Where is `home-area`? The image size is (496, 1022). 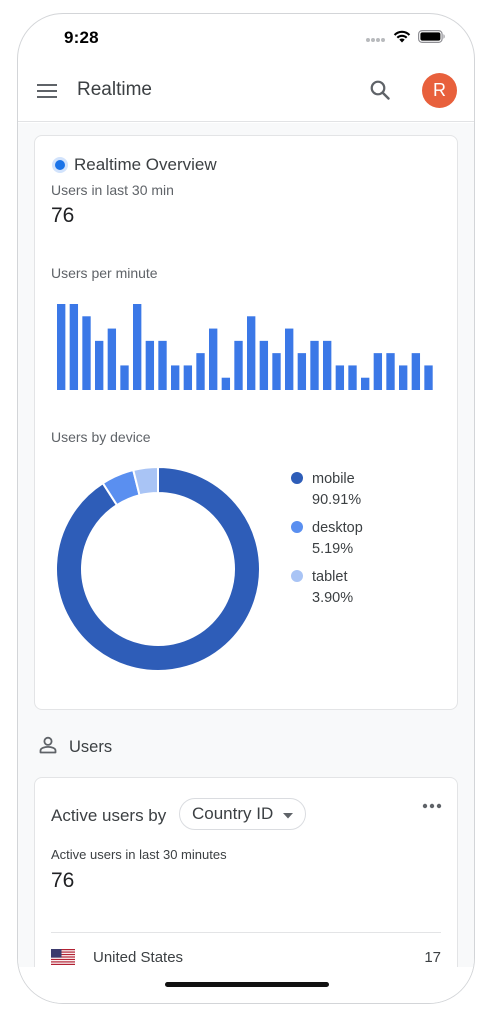 home-area is located at coordinates (246, 985).